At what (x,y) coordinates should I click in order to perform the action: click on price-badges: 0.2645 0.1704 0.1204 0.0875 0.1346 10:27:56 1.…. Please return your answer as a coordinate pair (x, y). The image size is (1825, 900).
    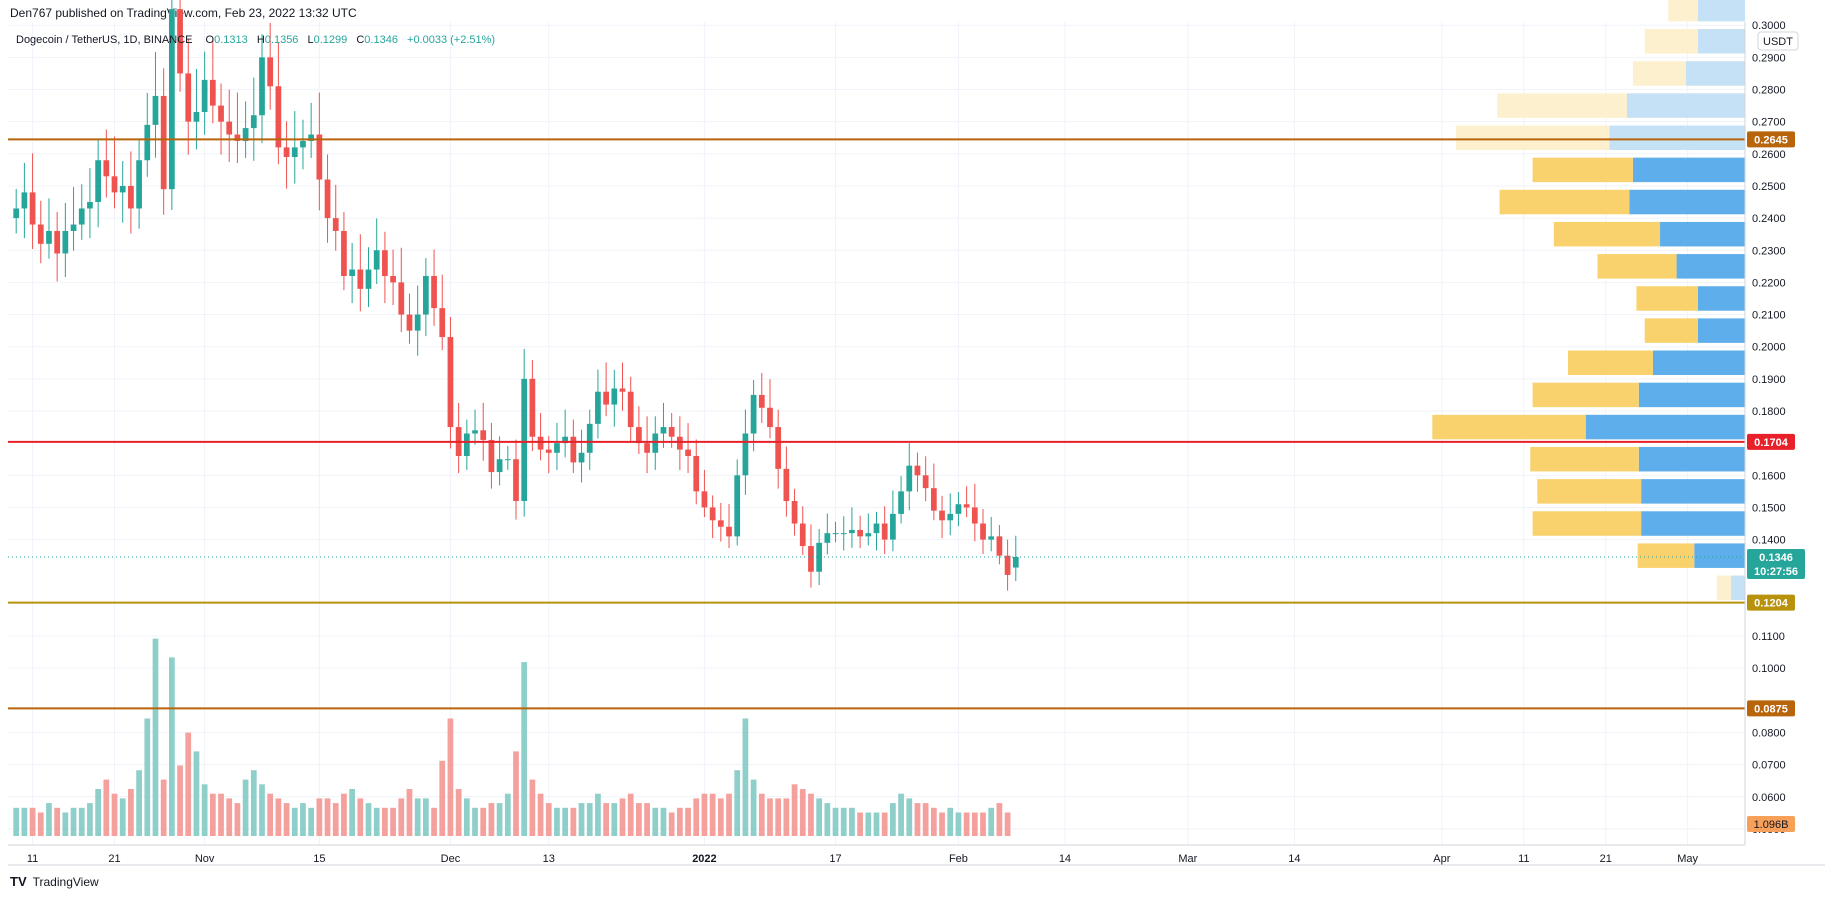
    Looking at the image, I should click on (1776, 481).